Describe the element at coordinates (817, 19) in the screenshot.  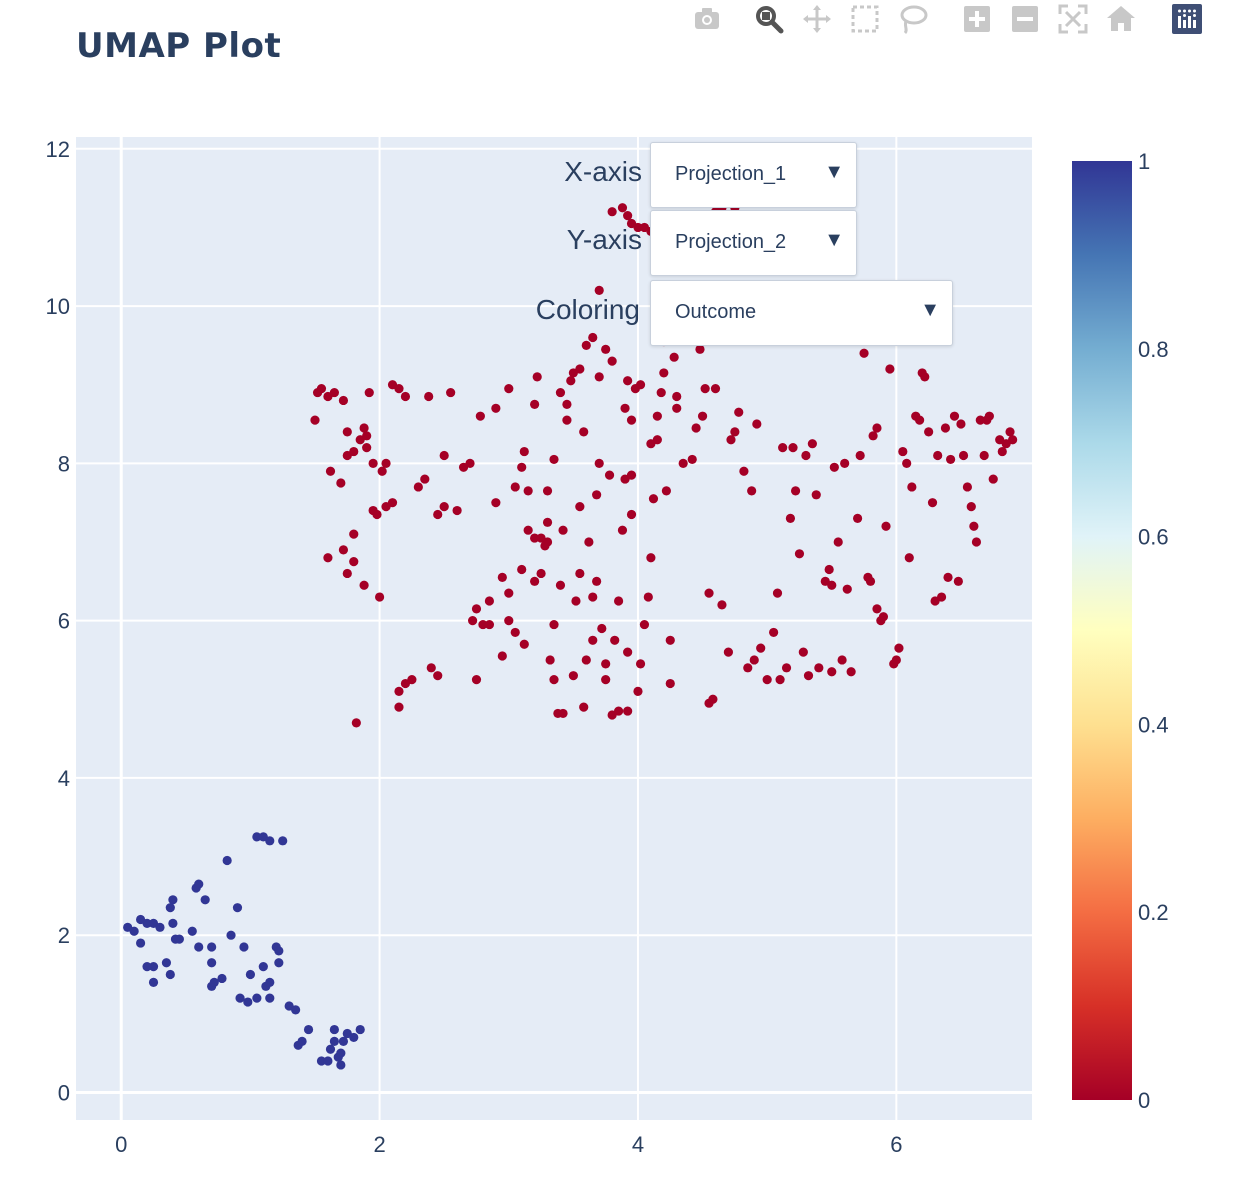
I see `pan-icon` at that location.